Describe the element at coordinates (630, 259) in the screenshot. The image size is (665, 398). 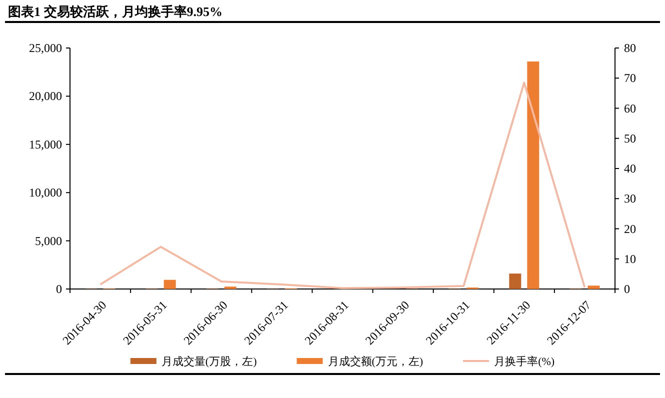
I see `y2-tick-label: 10` at that location.